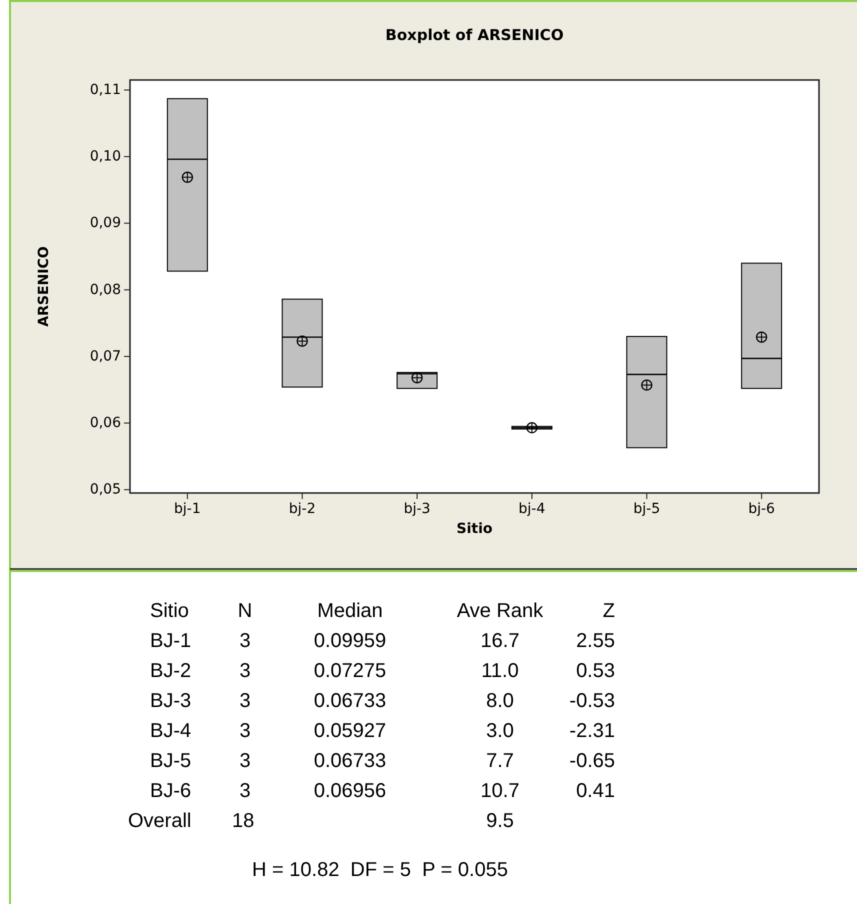 The width and height of the screenshot is (857, 904). I want to click on x-tick-label: bj-5, so click(646, 509).